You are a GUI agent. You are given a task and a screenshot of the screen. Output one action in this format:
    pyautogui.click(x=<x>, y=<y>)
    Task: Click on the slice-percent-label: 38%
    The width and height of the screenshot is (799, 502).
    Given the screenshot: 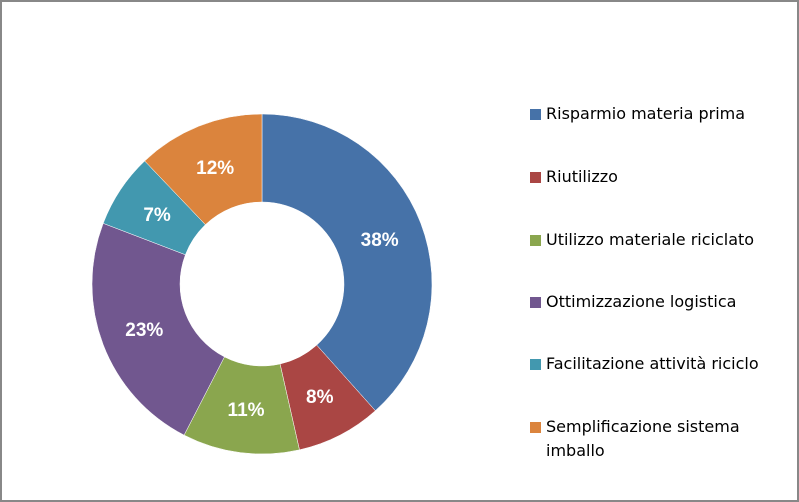 What is the action you would take?
    pyautogui.click(x=380, y=240)
    